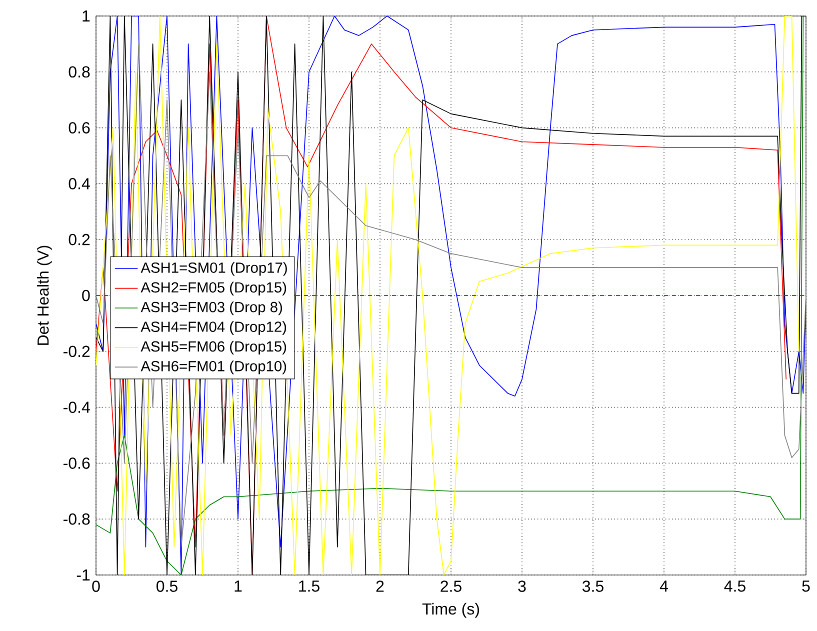 Image resolution: width=817 pixels, height=631 pixels. I want to click on legend-label: ASH5=FM06 (Drop15), so click(213, 347).